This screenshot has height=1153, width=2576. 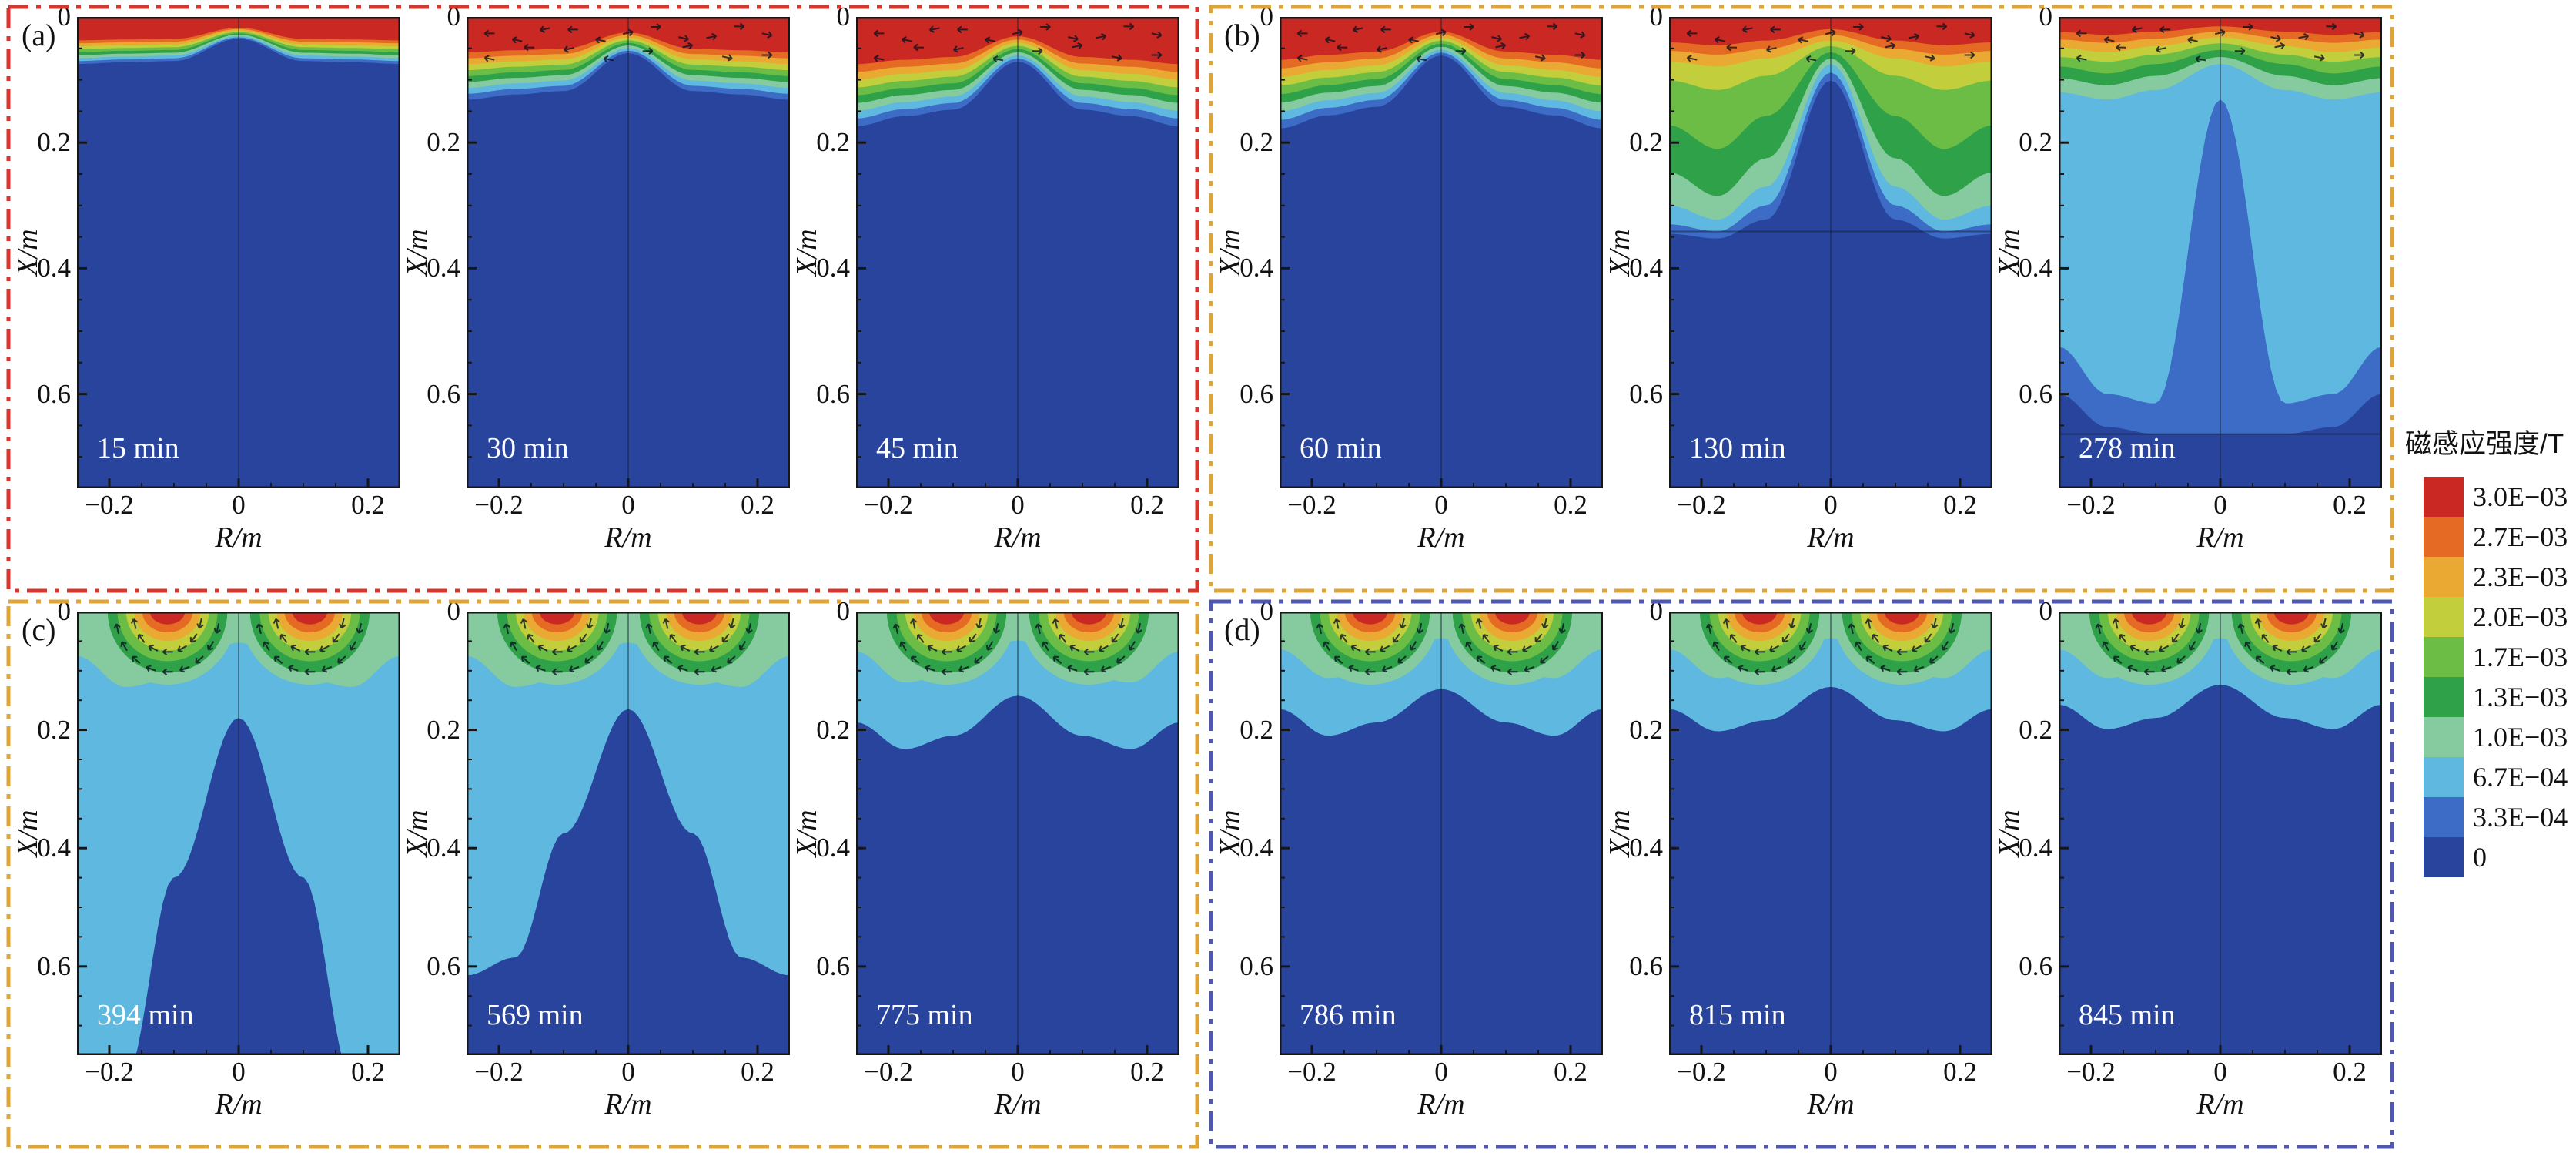 I want to click on contour-plot: 30 min, so click(x=628, y=252).